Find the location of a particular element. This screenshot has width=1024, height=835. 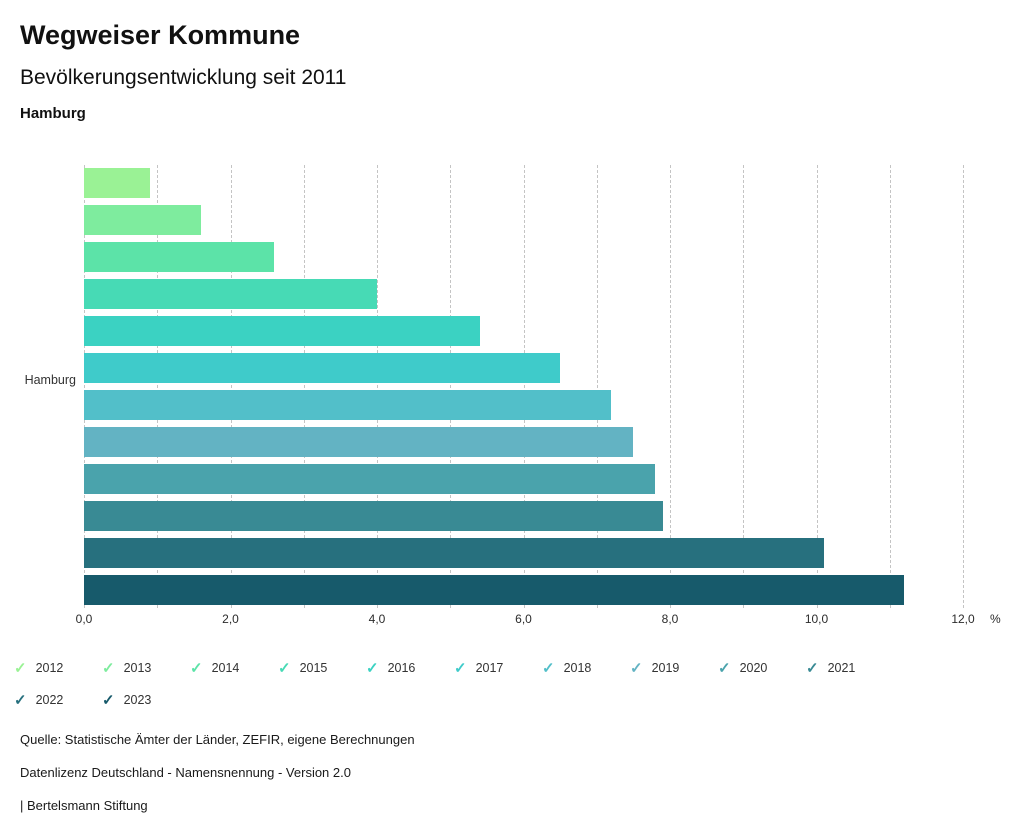

x-tick-label: 12,0 is located at coordinates (963, 619).